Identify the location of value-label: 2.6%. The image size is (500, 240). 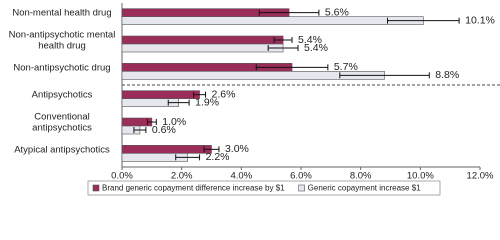
(224, 94).